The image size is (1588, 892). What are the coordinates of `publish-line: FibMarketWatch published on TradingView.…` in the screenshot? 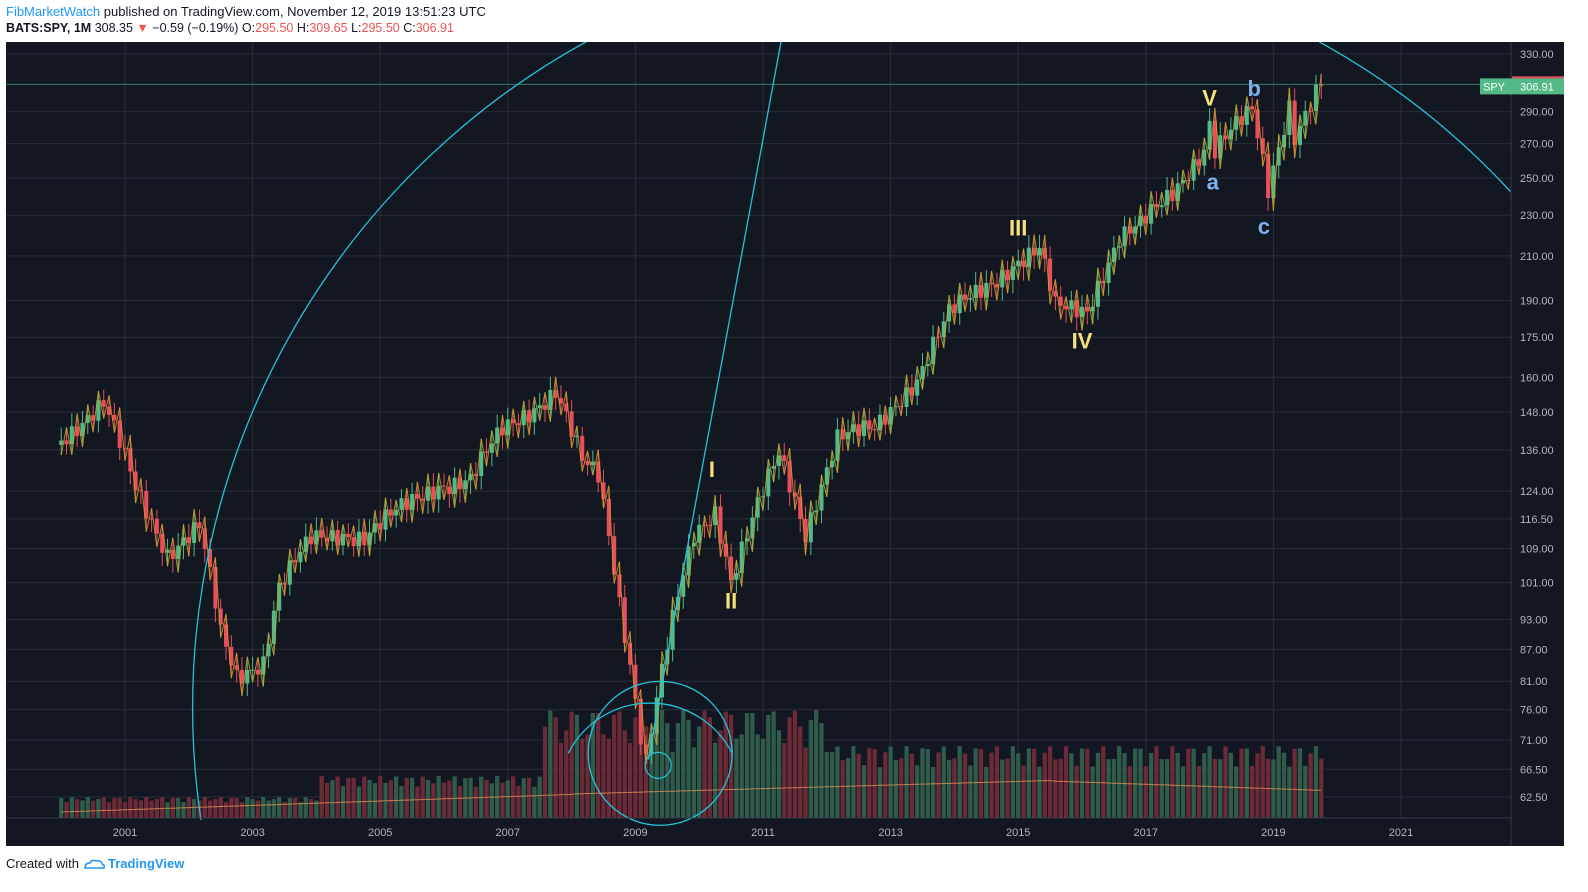 It's located at (246, 11).